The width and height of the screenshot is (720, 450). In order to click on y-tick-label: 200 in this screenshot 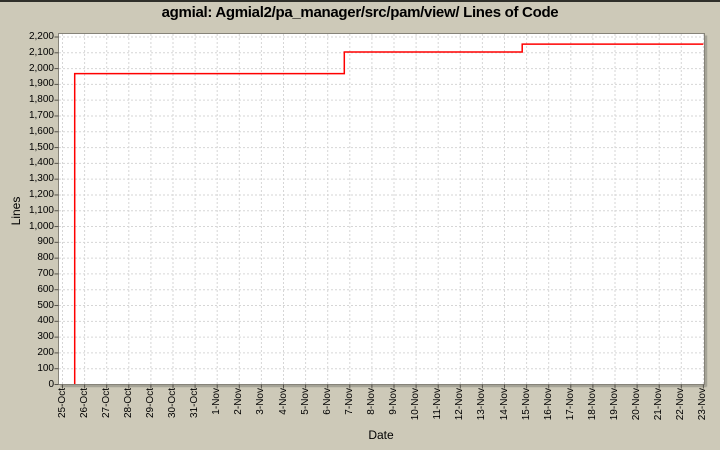, I will do `click(45, 352)`.